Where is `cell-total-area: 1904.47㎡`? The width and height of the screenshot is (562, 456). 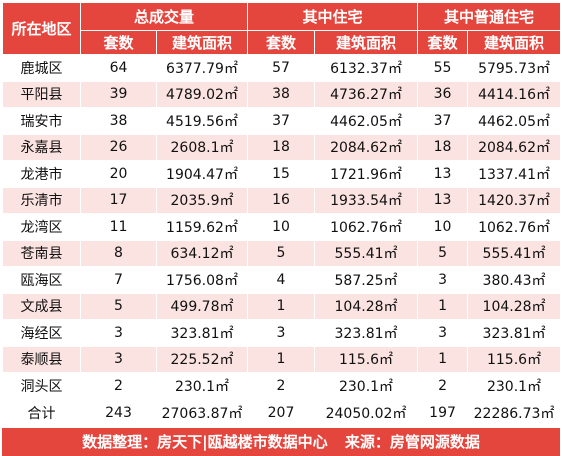
cell-total-area: 1904.47㎡ is located at coordinates (202, 174).